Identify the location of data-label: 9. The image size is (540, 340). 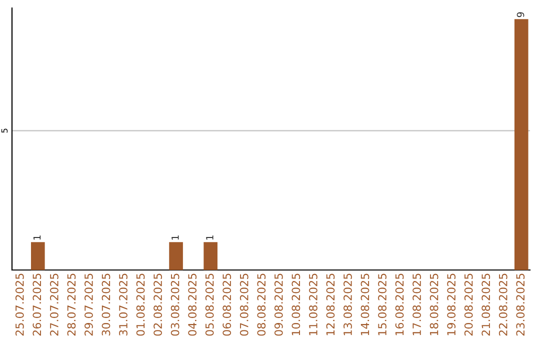
(520, 15).